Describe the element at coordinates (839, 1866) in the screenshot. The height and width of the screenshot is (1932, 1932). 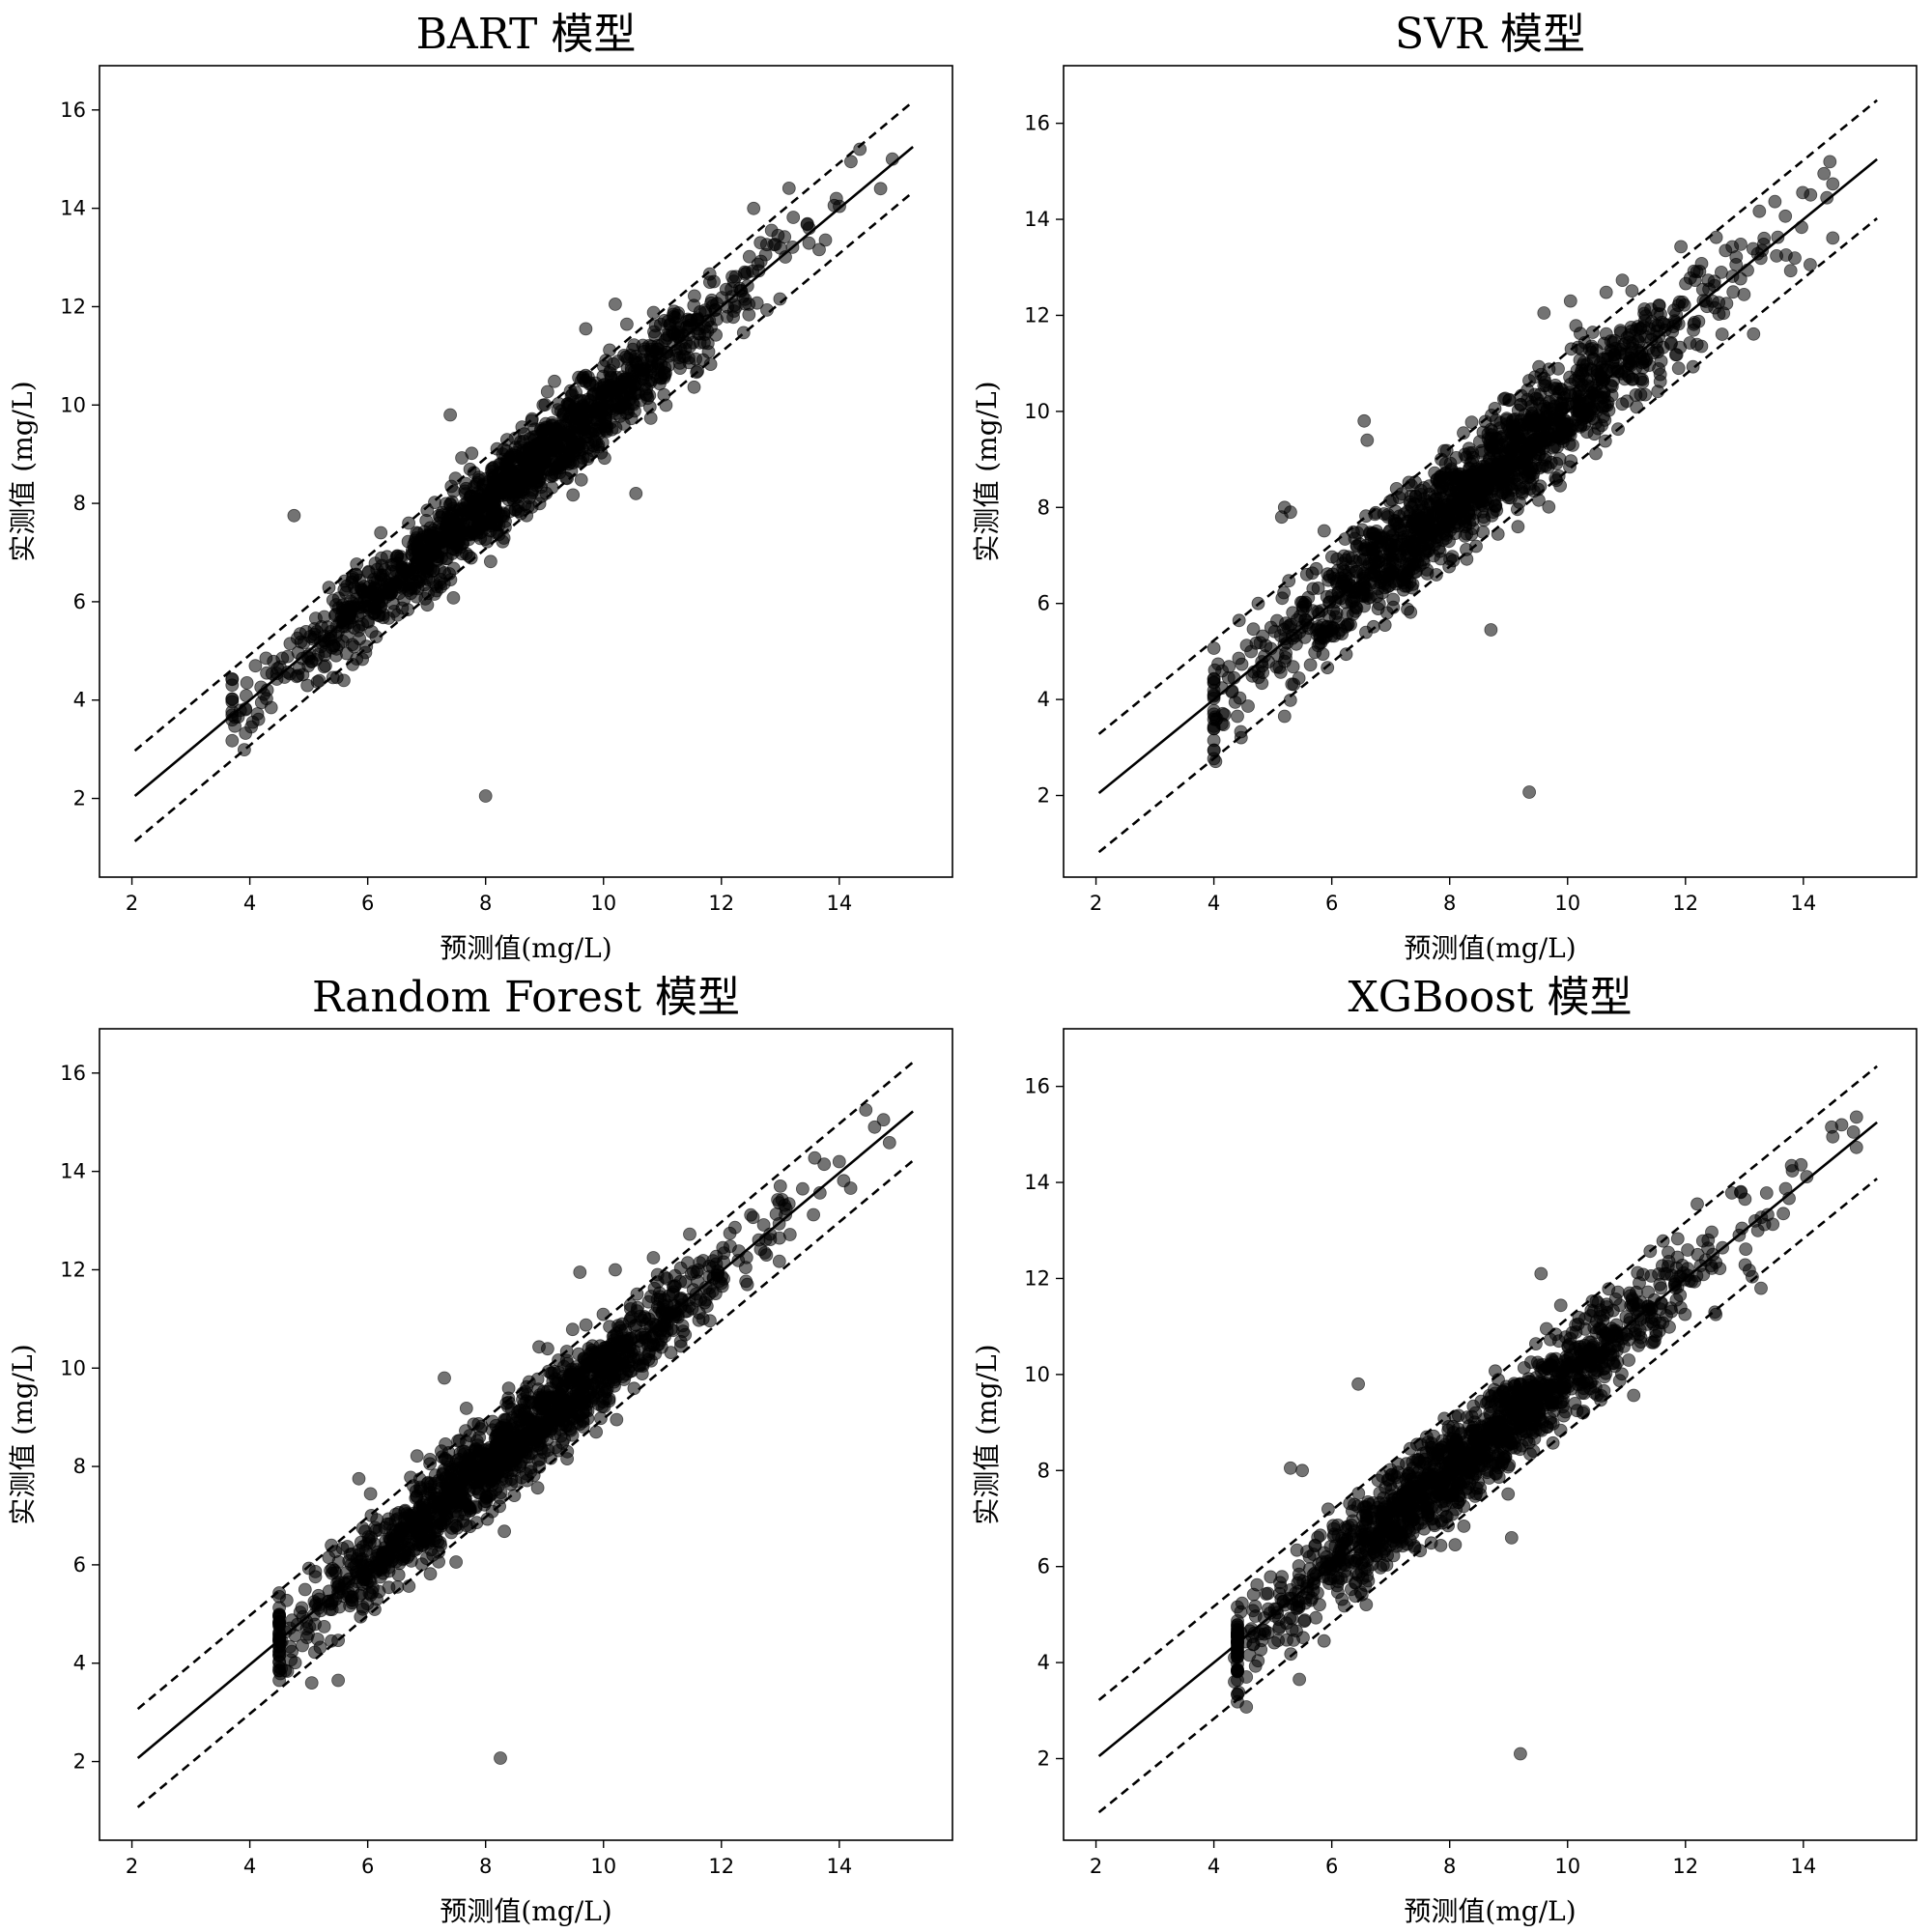
I see `x-tick-label: 14` at that location.